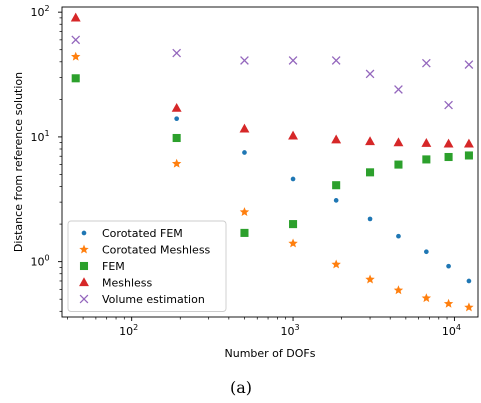 This screenshot has height=403, width=481. Describe the element at coordinates (84, 233) in the screenshot. I see `legend-marker-corotated-fem` at that location.